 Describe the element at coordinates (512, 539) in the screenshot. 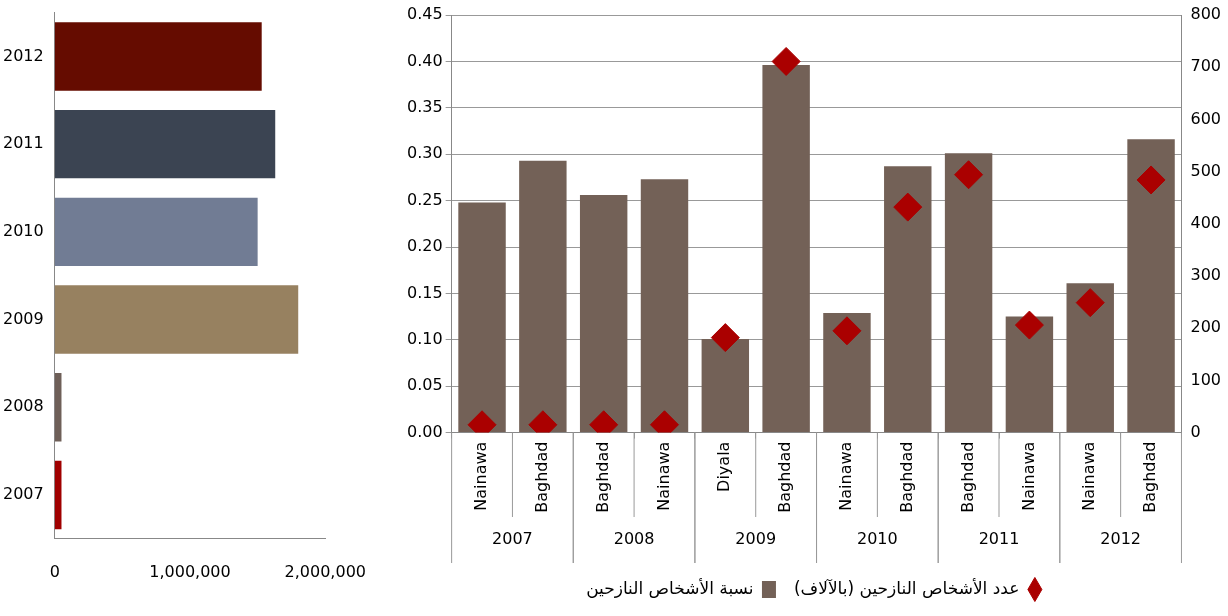

I see `text: 2007` at that location.